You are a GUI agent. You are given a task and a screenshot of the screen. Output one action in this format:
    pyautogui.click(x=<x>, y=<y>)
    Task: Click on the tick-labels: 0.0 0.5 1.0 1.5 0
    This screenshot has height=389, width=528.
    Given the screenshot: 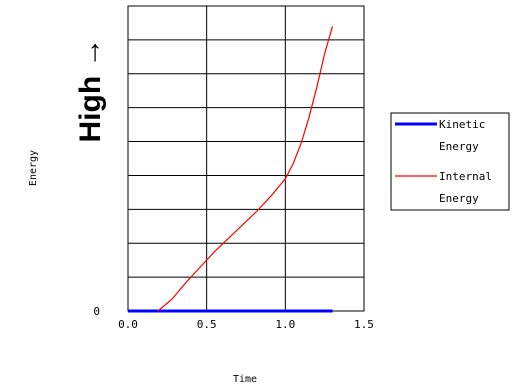 What is the action you would take?
    pyautogui.click(x=233, y=318)
    